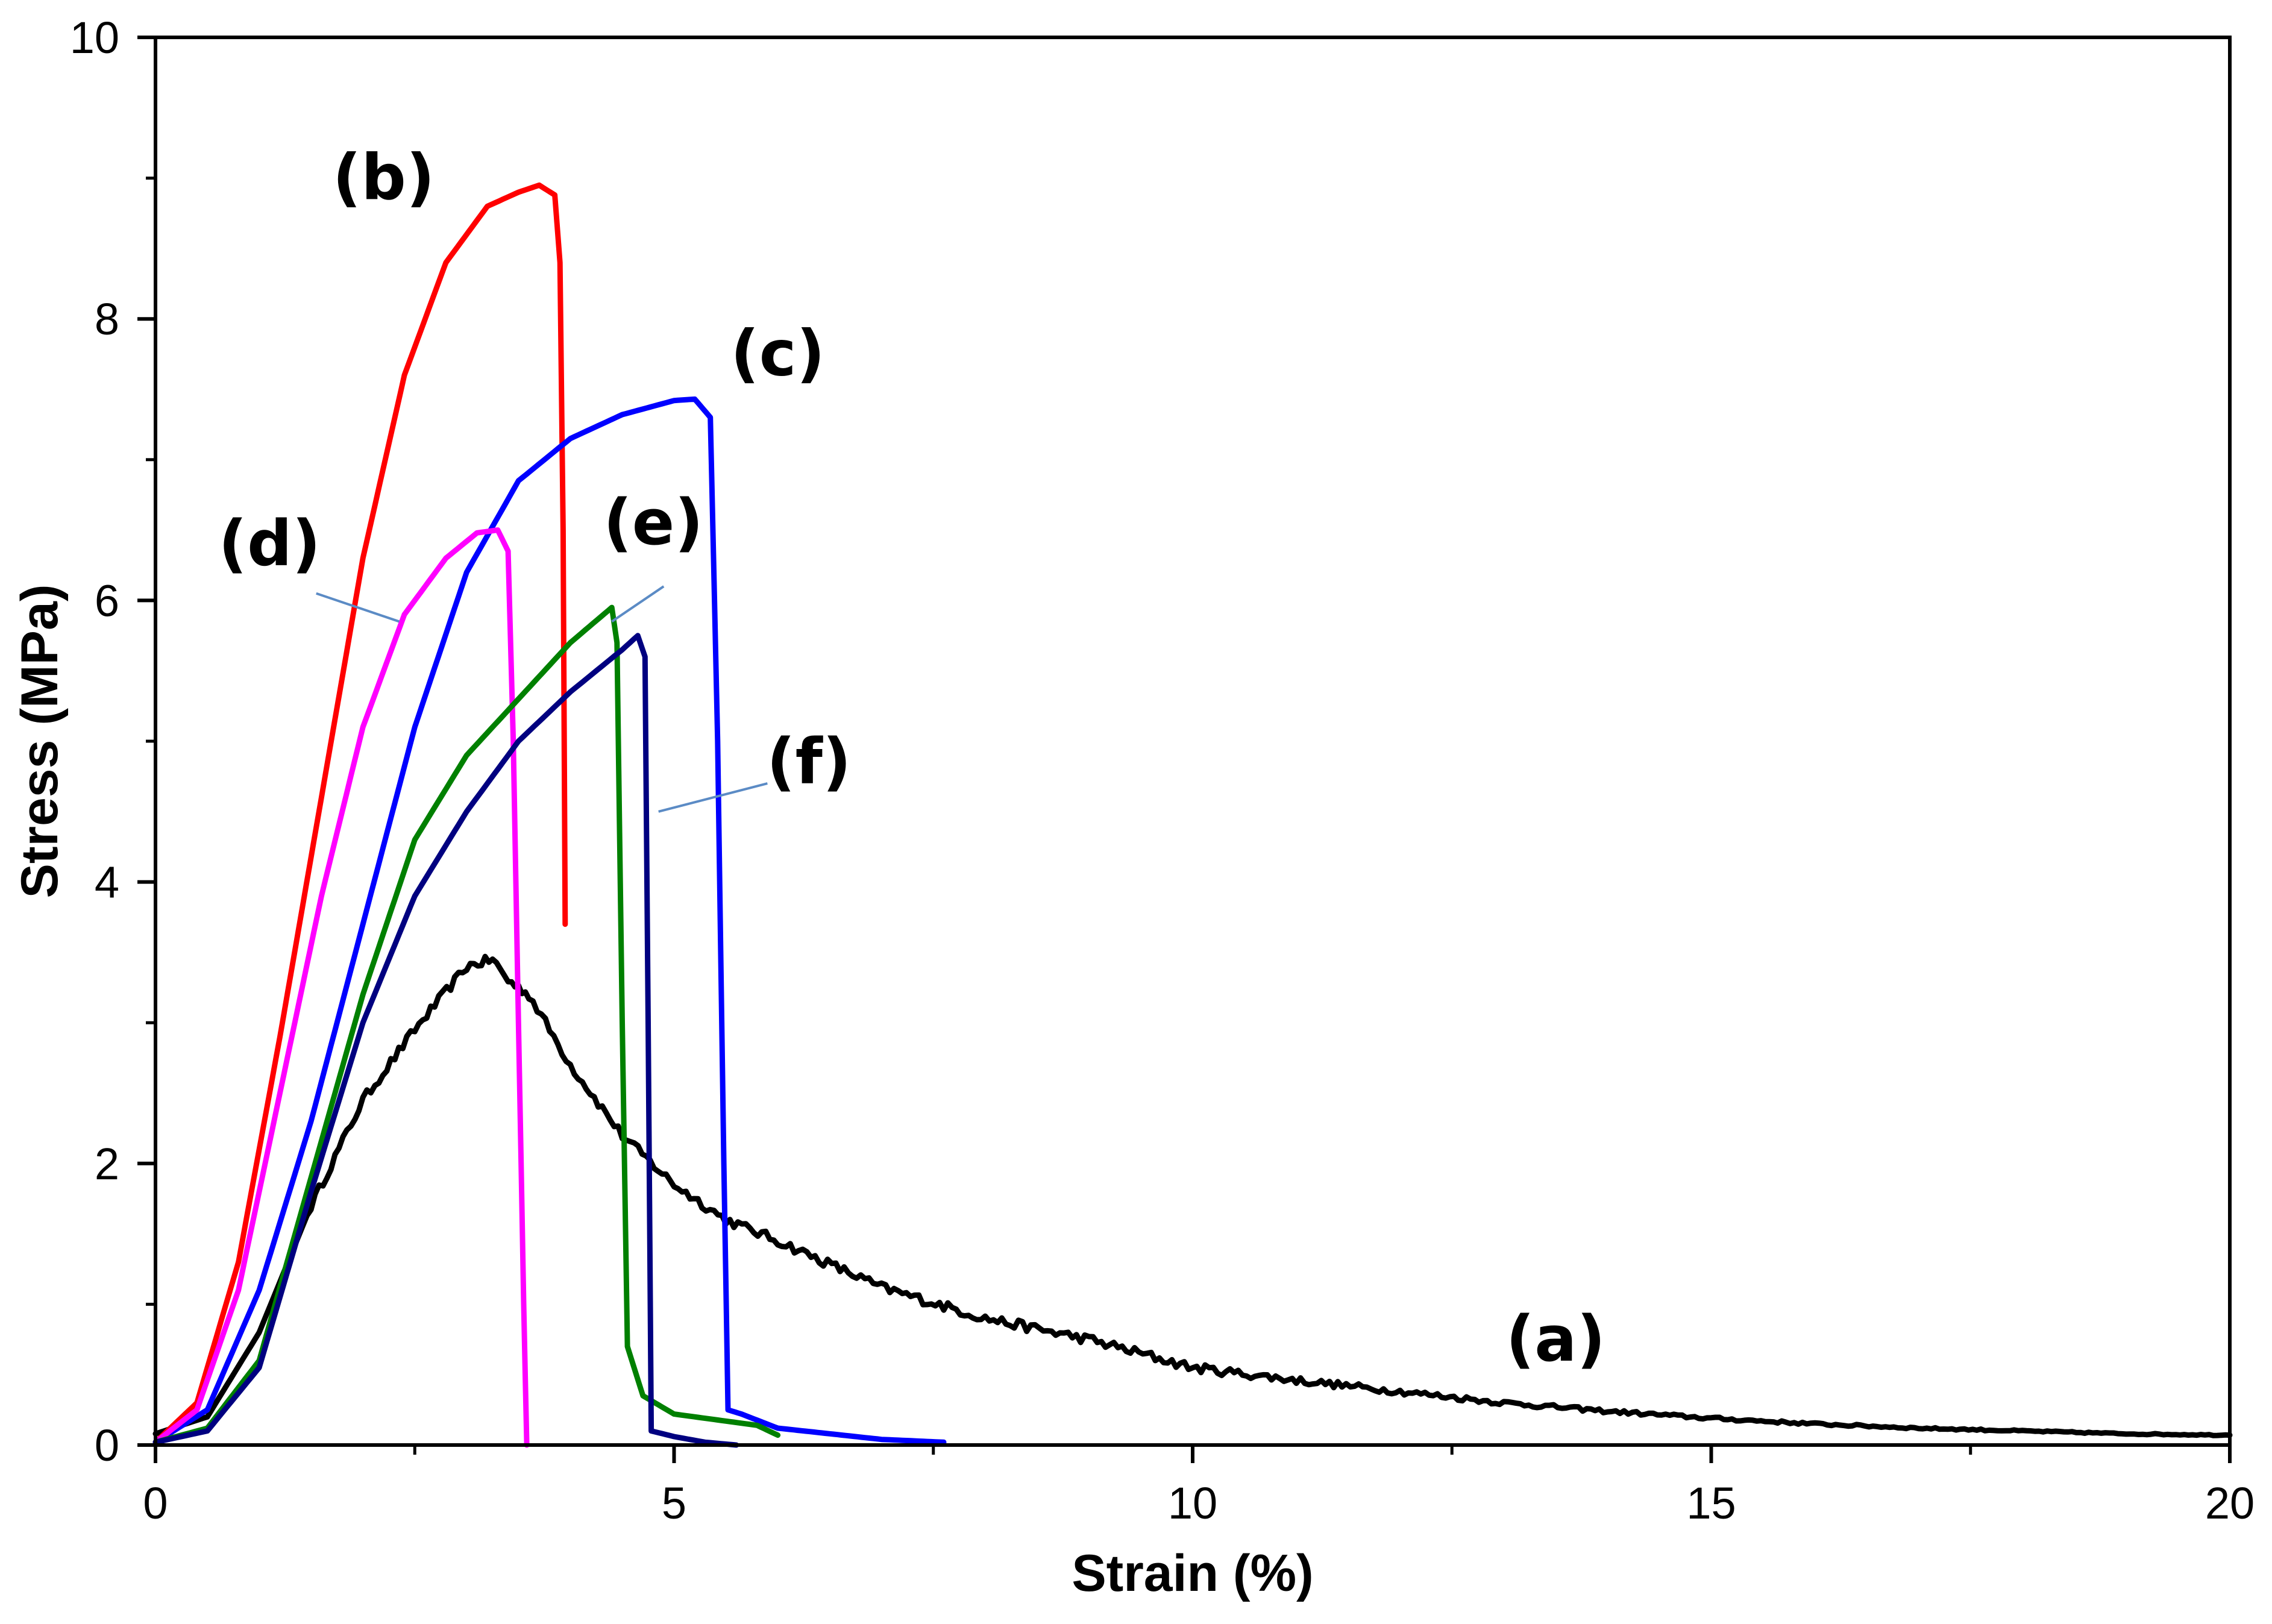 This screenshot has width=2272, height=1624. I want to click on curve-label-a: (a), so click(1556, 1339).